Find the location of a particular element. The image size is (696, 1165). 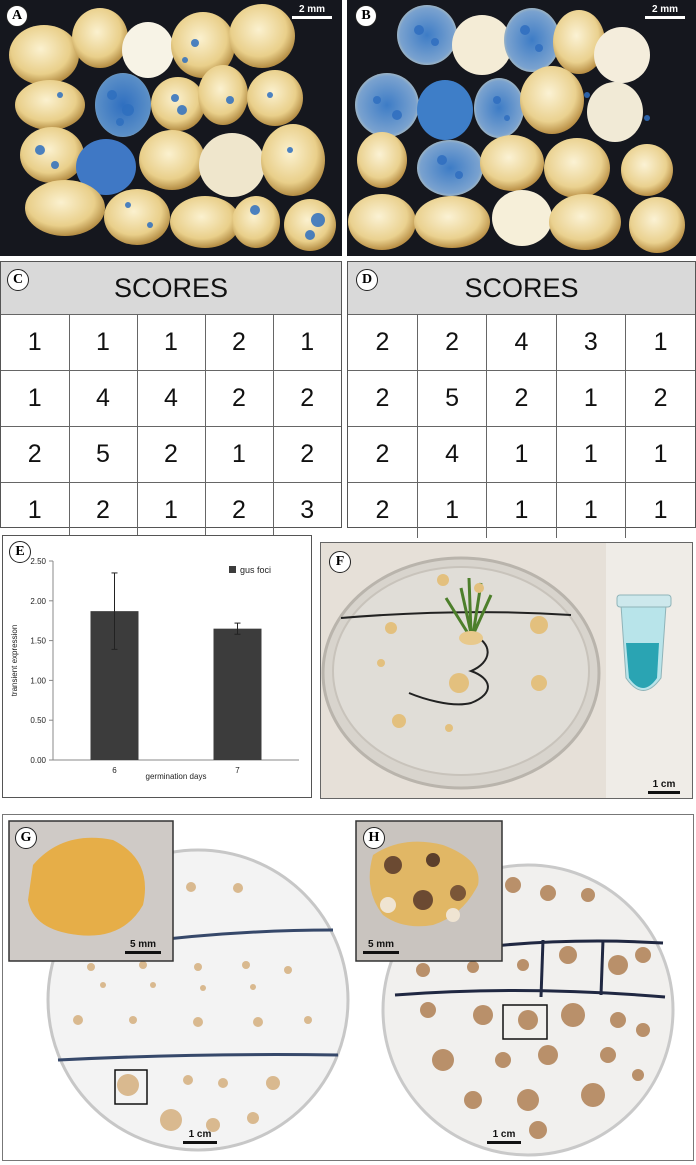

callus-closeup-h is located at coordinates (424, 884).